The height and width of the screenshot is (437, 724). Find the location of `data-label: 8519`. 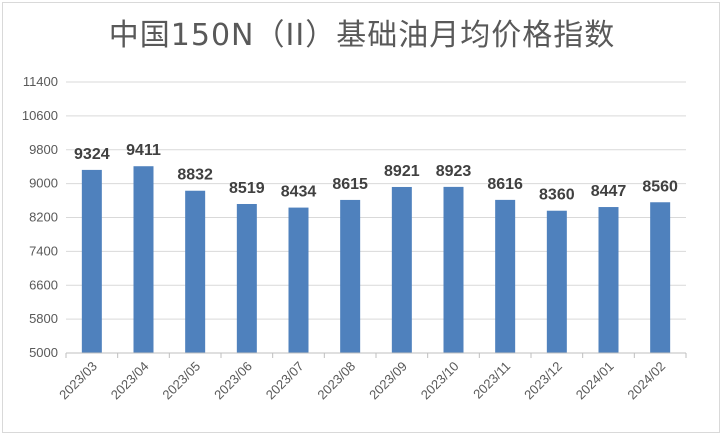

data-label: 8519 is located at coordinates (247, 188).